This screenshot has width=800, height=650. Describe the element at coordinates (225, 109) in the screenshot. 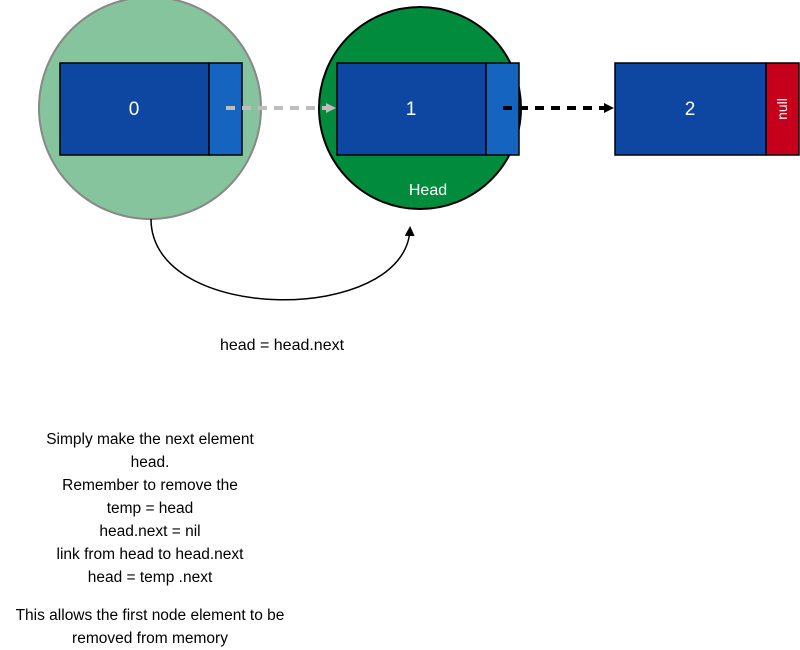

I see `node-0-pointer-cell` at that location.